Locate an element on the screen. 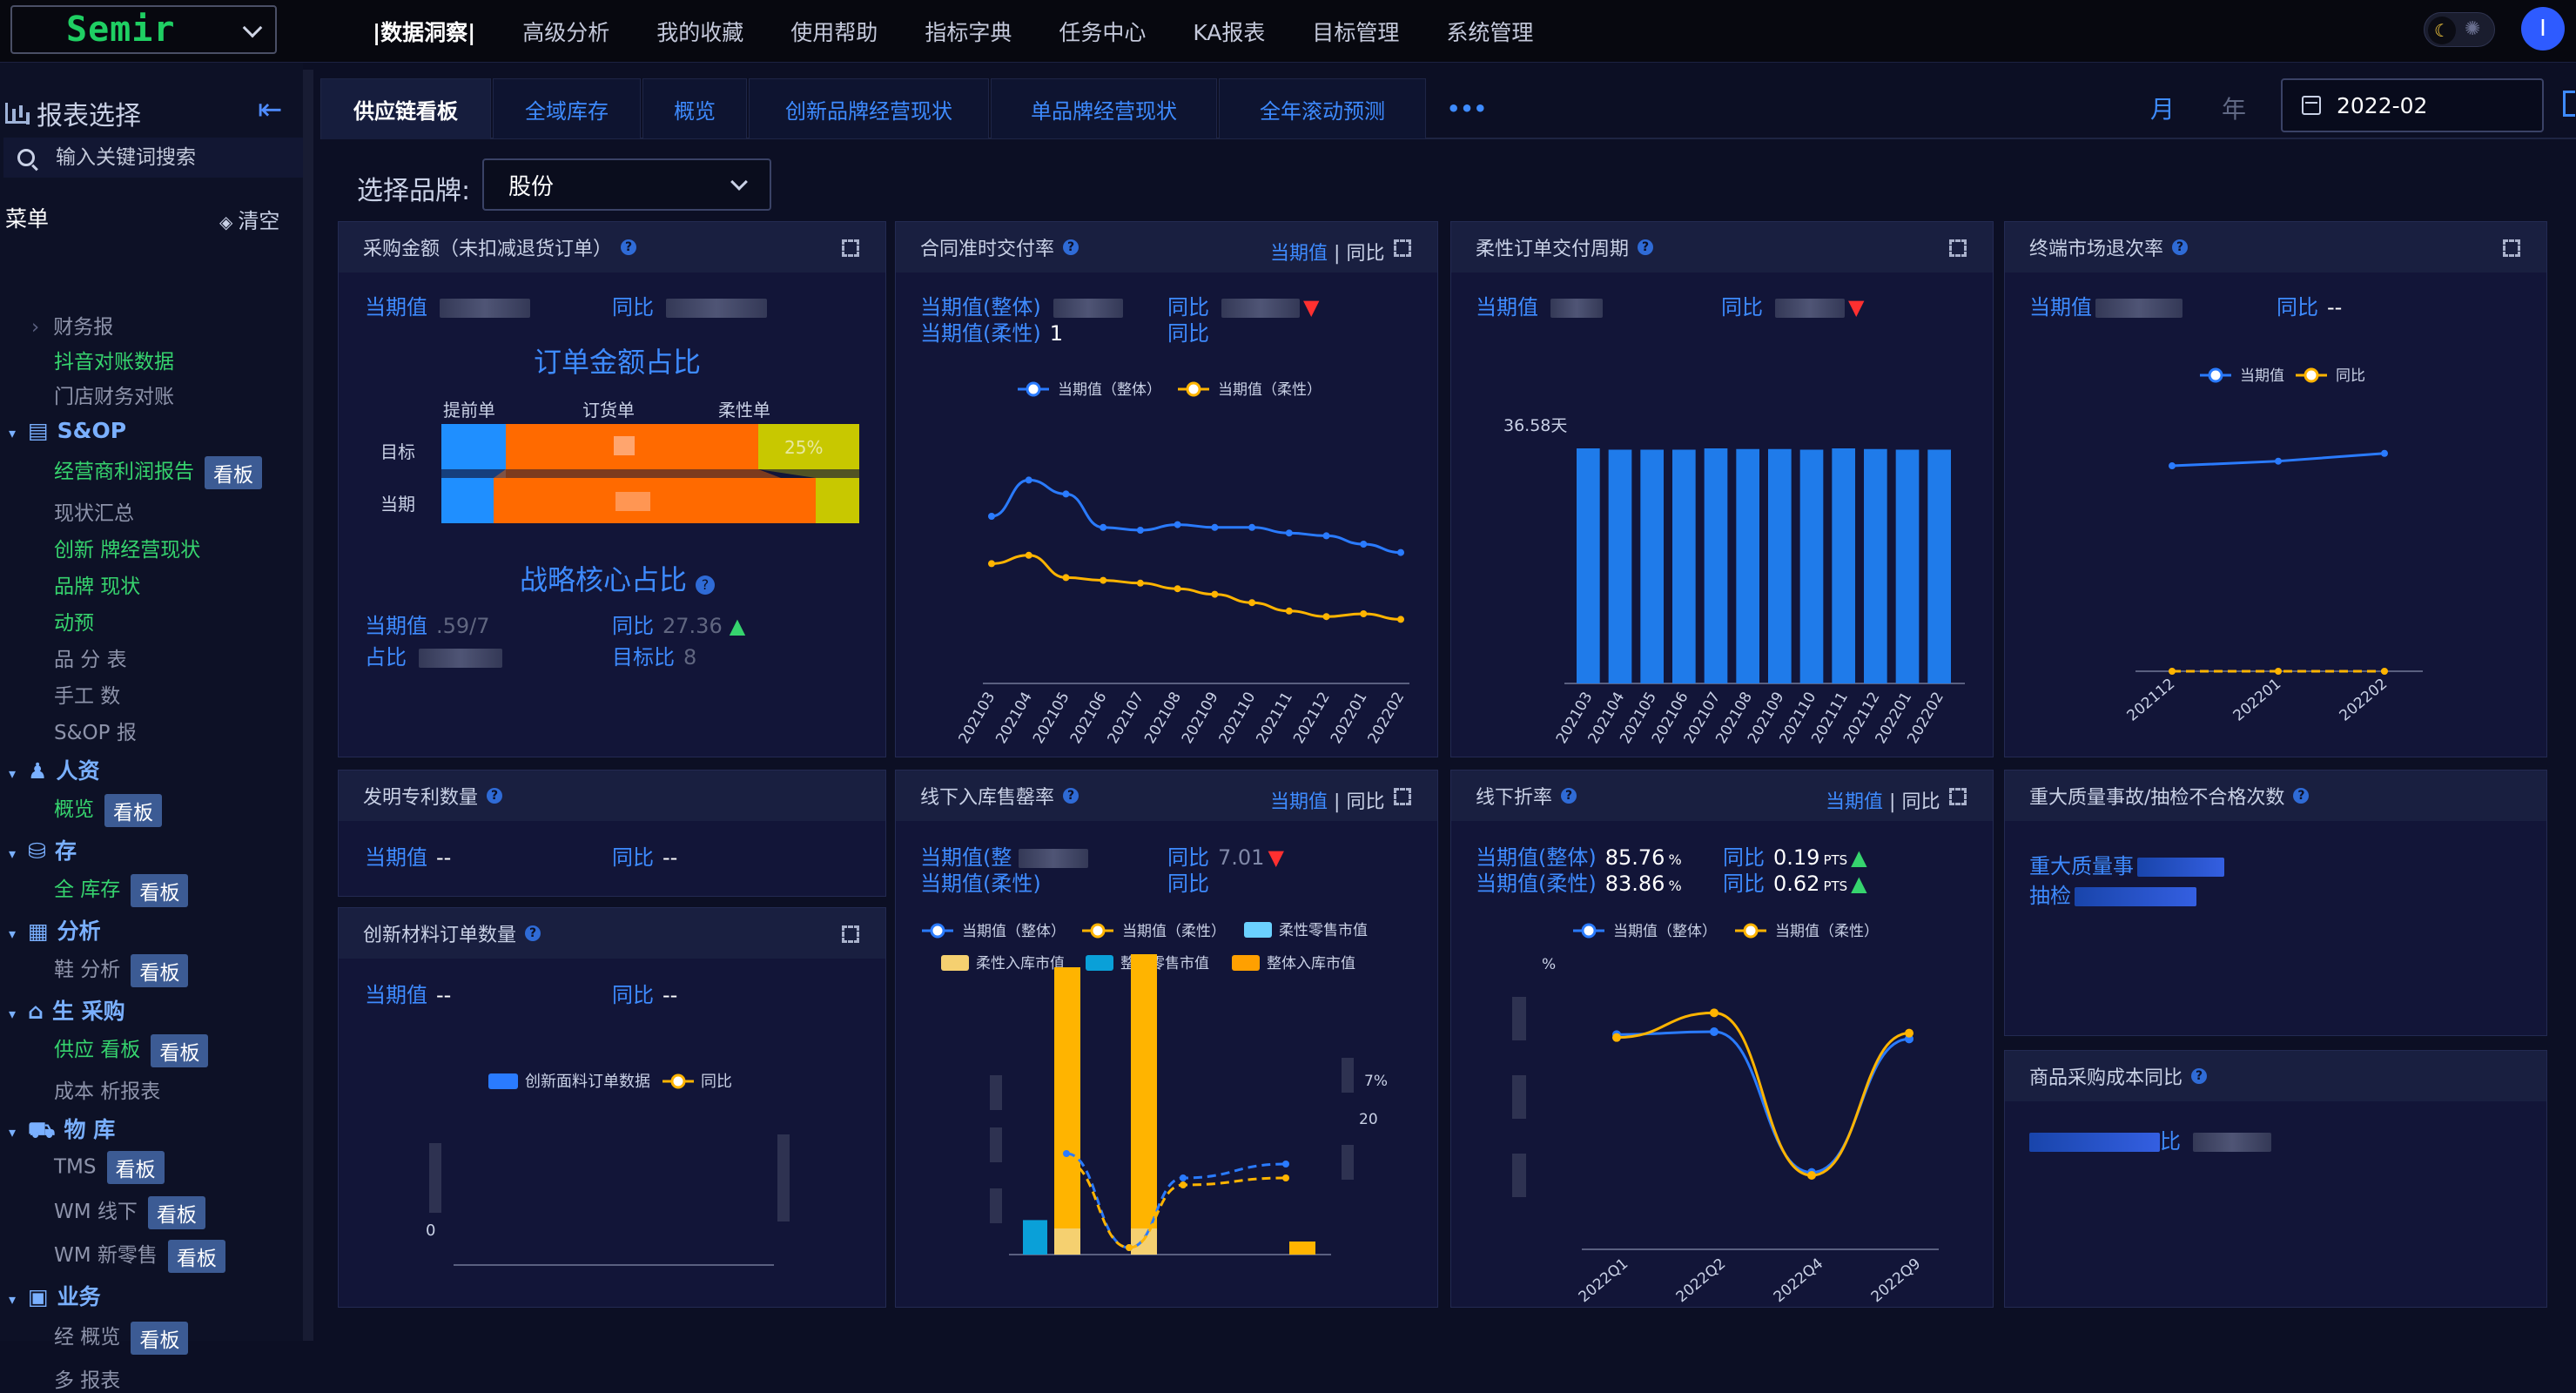  menu-group-logistics: ▾ ⛟ 物 库 is located at coordinates (62, 1129).